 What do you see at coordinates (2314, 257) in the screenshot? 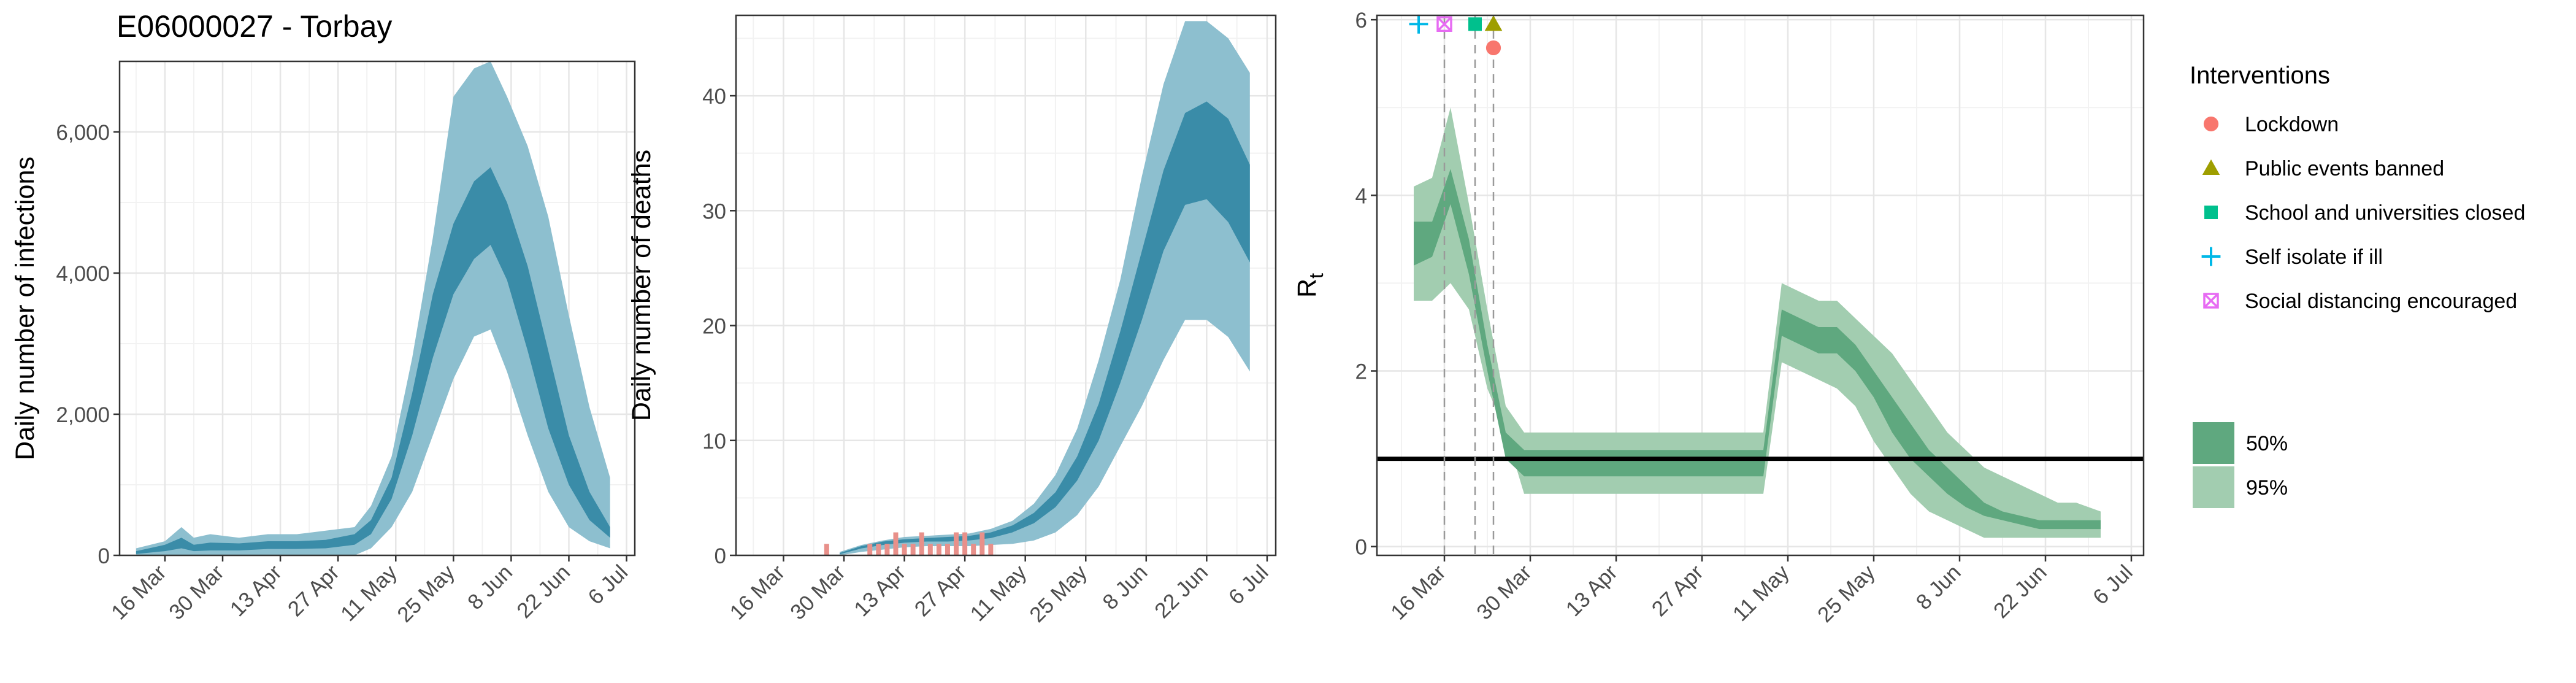
I see `legend-label: Self isolate if ill` at bounding box center [2314, 257].